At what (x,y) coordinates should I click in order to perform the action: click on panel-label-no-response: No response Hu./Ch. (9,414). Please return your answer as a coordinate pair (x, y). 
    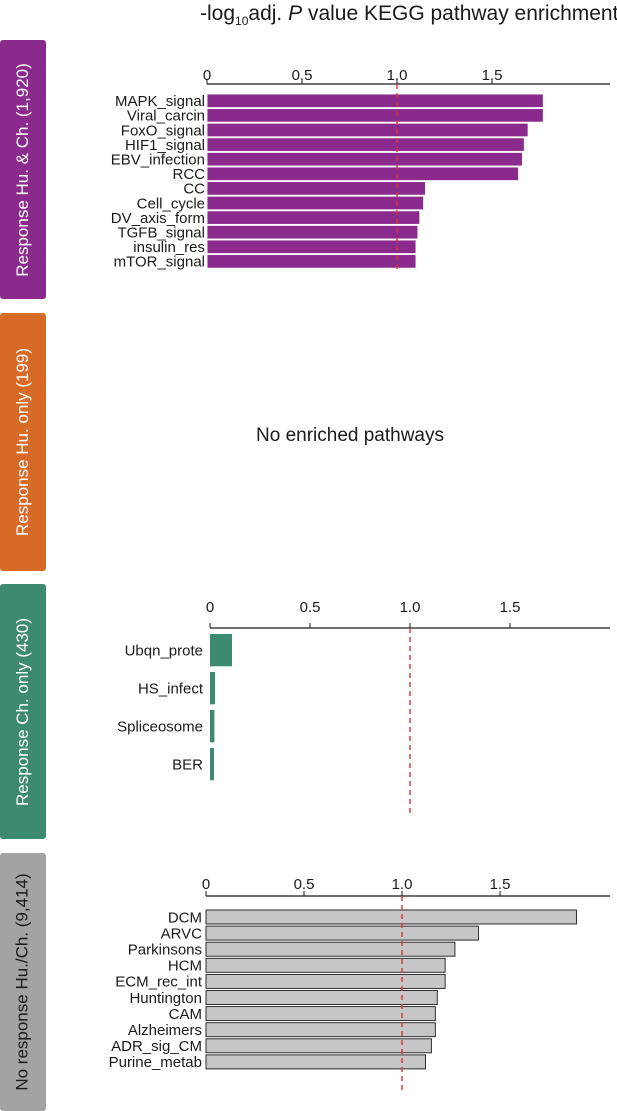
    Looking at the image, I should click on (23, 982).